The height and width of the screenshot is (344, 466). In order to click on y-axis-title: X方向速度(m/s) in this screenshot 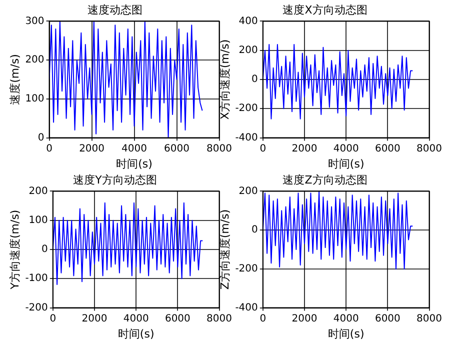, I will do `click(225, 79)`.